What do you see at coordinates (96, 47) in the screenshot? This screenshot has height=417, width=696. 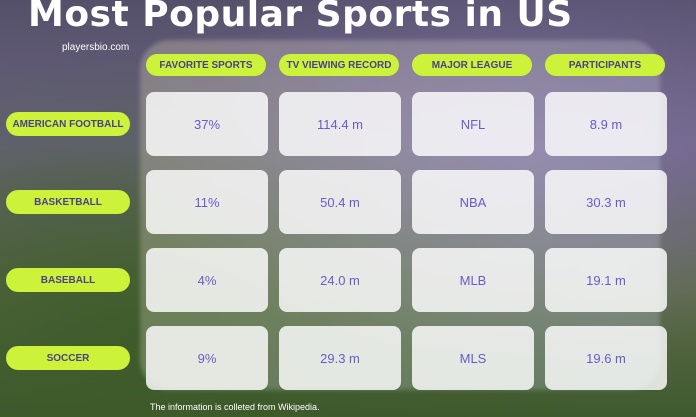 I see `site-credit: playersbio.com` at bounding box center [96, 47].